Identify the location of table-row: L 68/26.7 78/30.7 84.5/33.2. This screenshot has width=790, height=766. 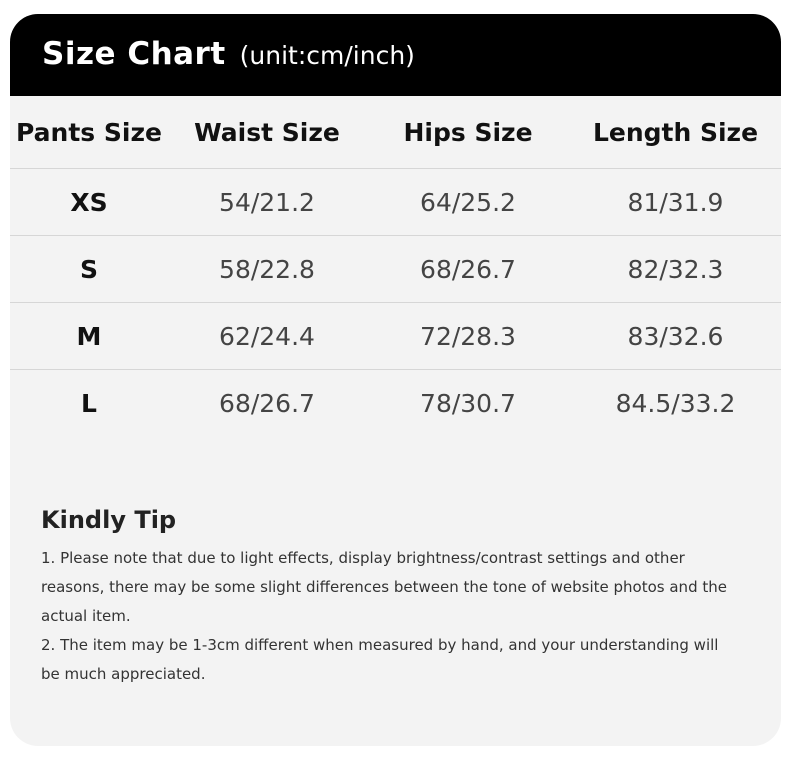
(395, 402).